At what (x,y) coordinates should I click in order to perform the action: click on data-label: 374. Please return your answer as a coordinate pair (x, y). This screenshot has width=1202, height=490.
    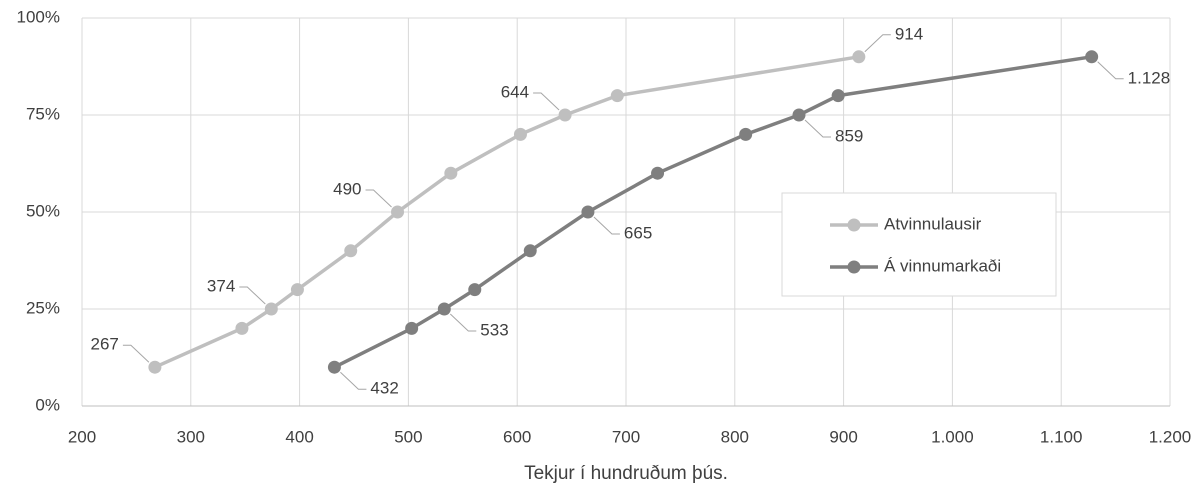
    Looking at the image, I should click on (221, 285).